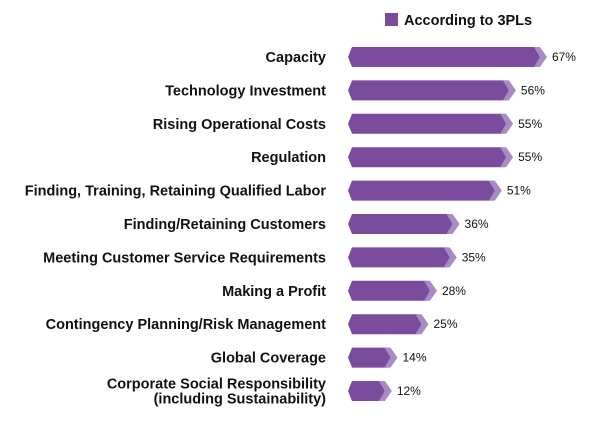  What do you see at coordinates (454, 291) in the screenshot?
I see `value-label: 28%` at bounding box center [454, 291].